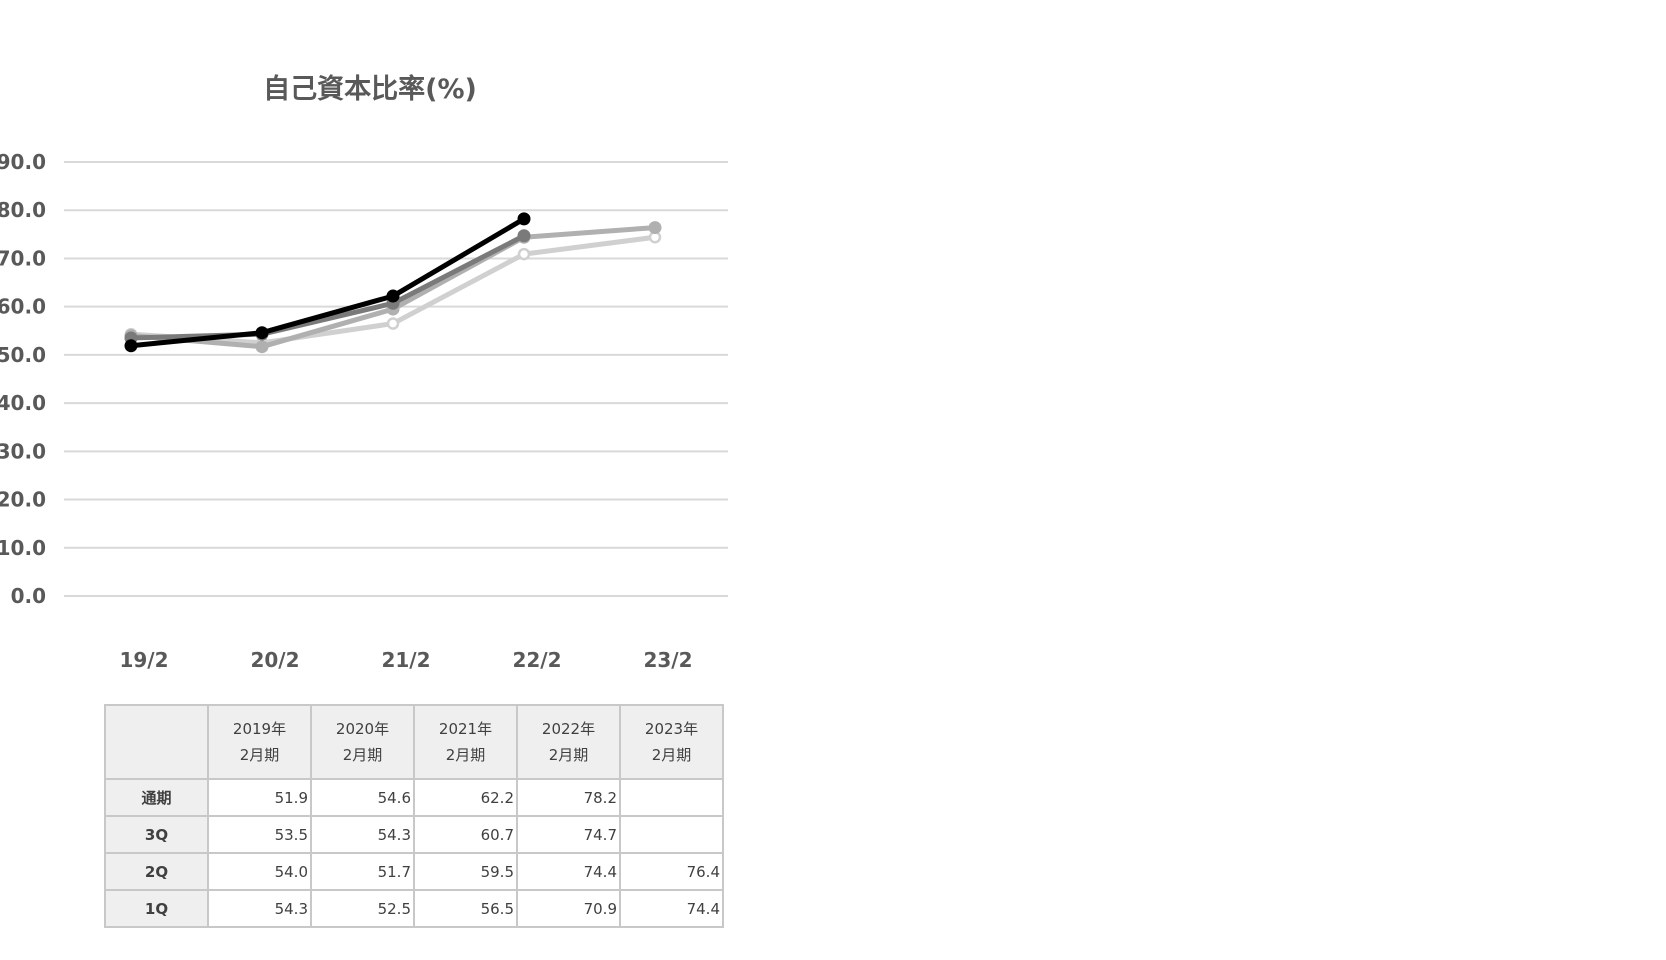 This screenshot has height=960, width=1666. I want to click on table-row: 2Q 54.0 51.7 59.5 74.4 76.4, so click(414, 871).